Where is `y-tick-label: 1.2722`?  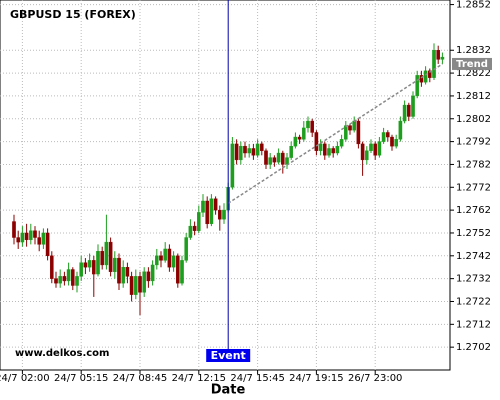 y-tick-label: 1.2722 is located at coordinates (473, 301).